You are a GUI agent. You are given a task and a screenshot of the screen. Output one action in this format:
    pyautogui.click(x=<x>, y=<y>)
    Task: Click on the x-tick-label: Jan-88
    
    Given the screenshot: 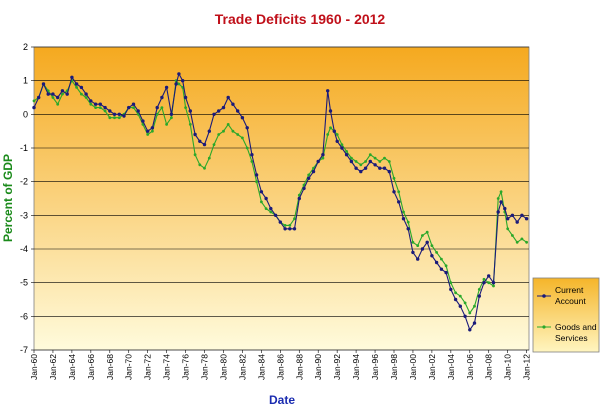 What is the action you would take?
    pyautogui.click(x=299, y=367)
    